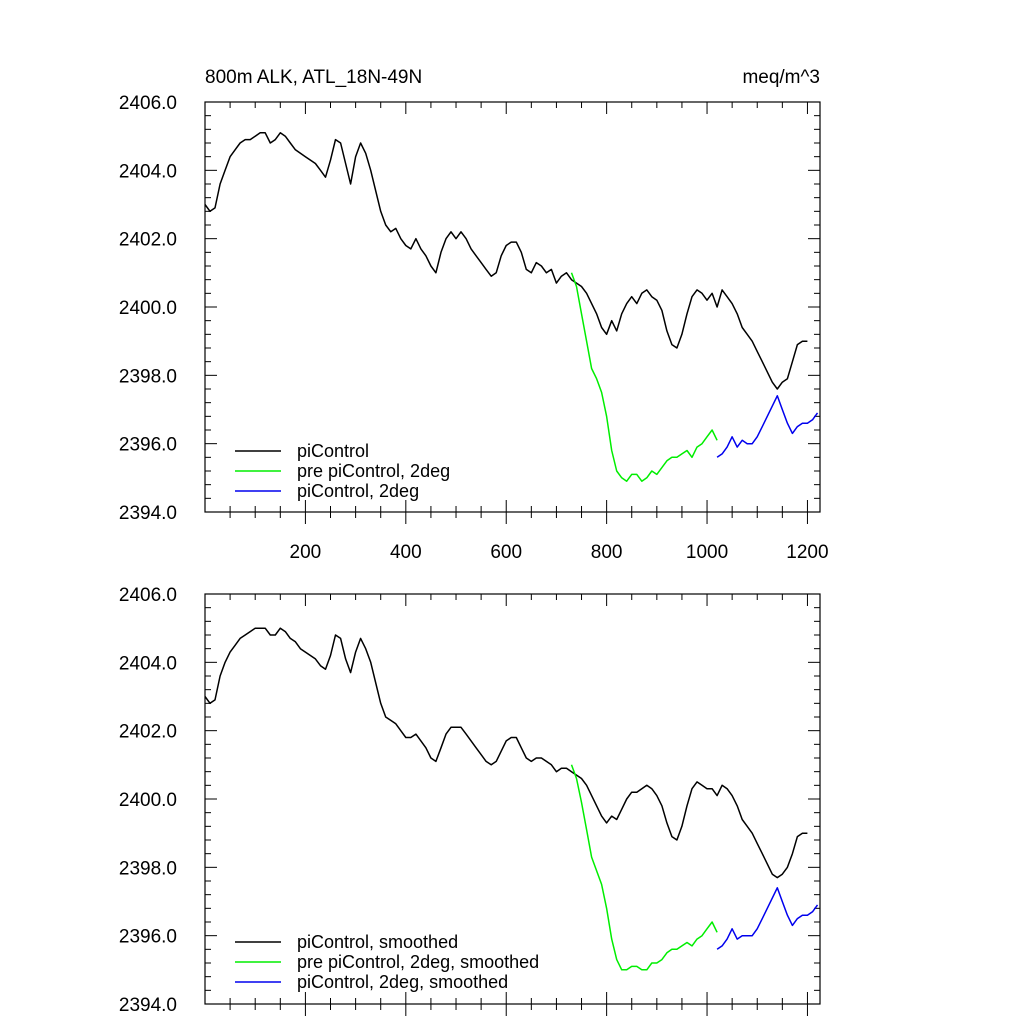 This screenshot has width=1024, height=1024. I want to click on chart-units: meq/m^3, so click(781, 77).